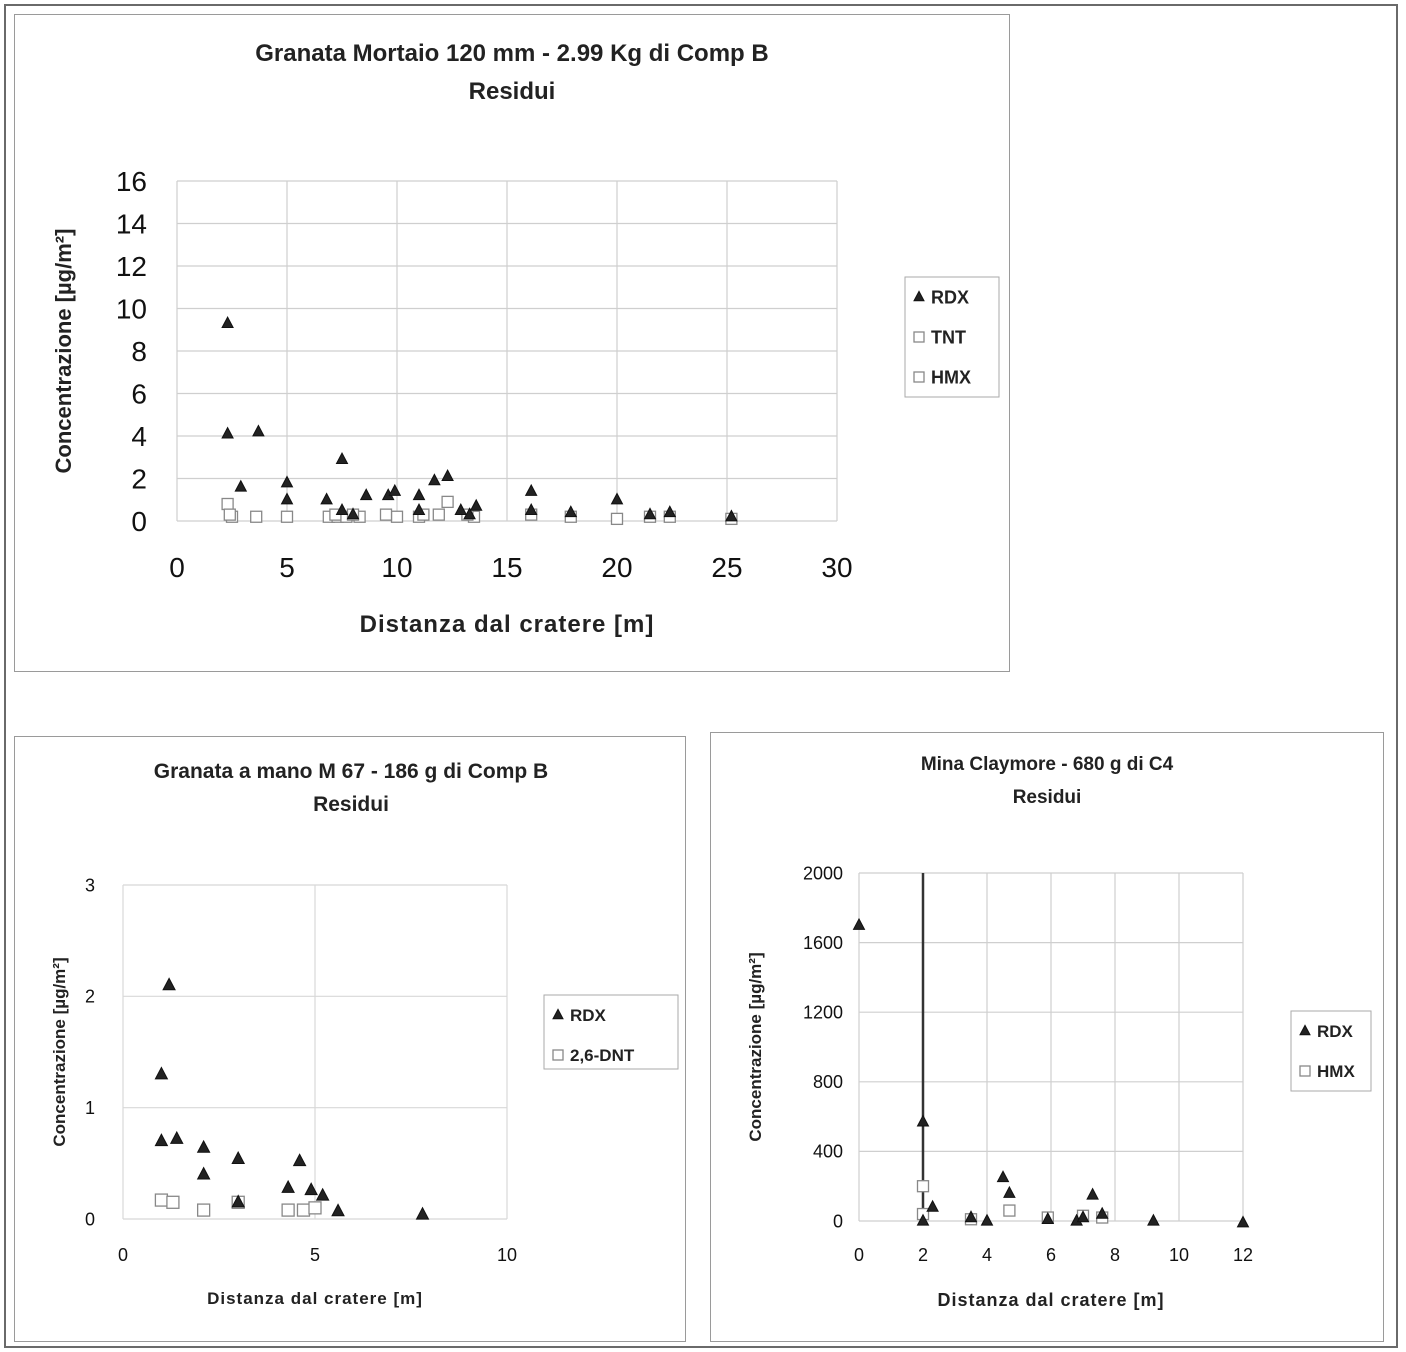 This screenshot has width=1406, height=1352. Describe the element at coordinates (611, 1032) in the screenshot. I see `legend-box` at that location.